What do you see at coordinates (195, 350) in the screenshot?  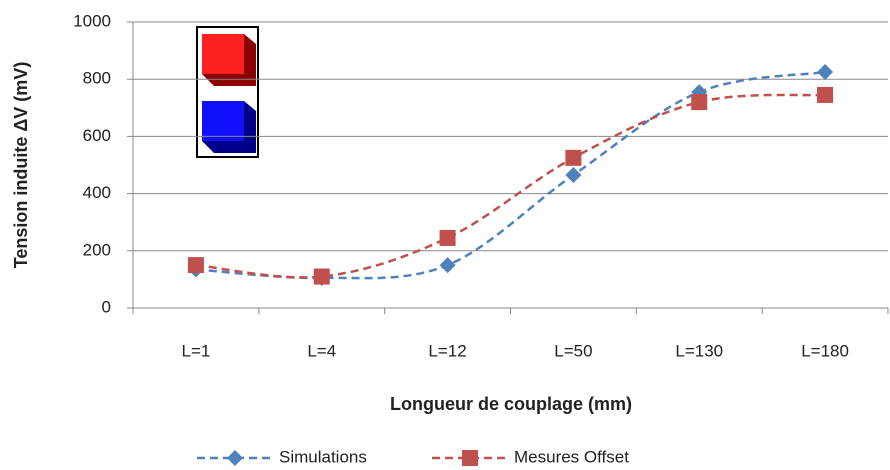 I see `x-tick-label: L=1` at bounding box center [195, 350].